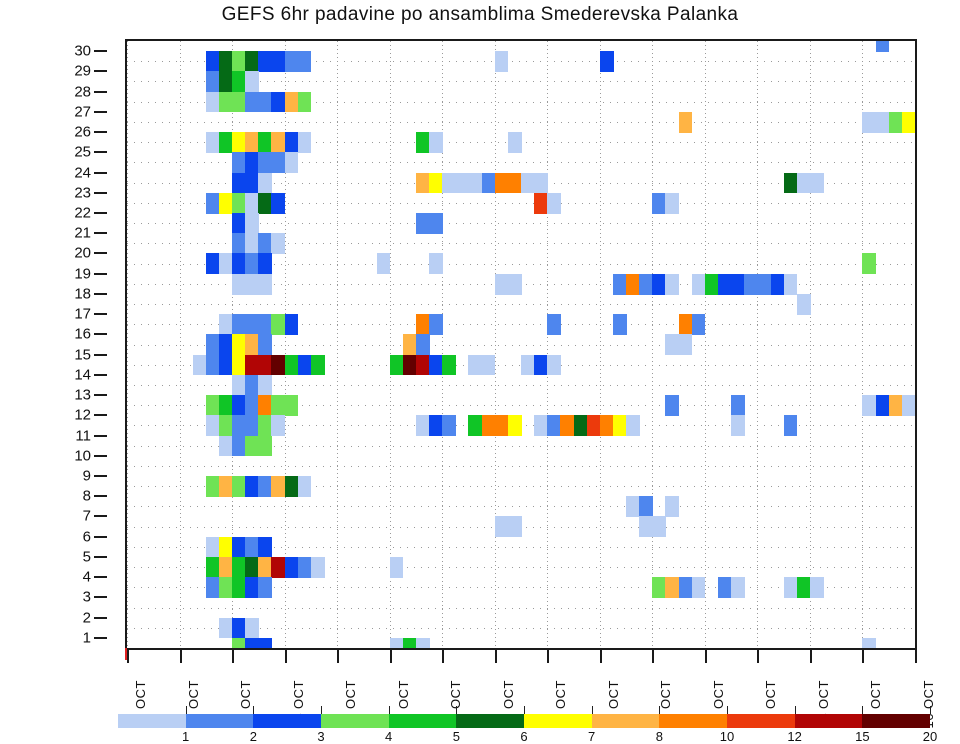 The width and height of the screenshot is (960, 744). Describe the element at coordinates (82, 193) in the screenshot. I see `y-tick-label: 23` at that location.